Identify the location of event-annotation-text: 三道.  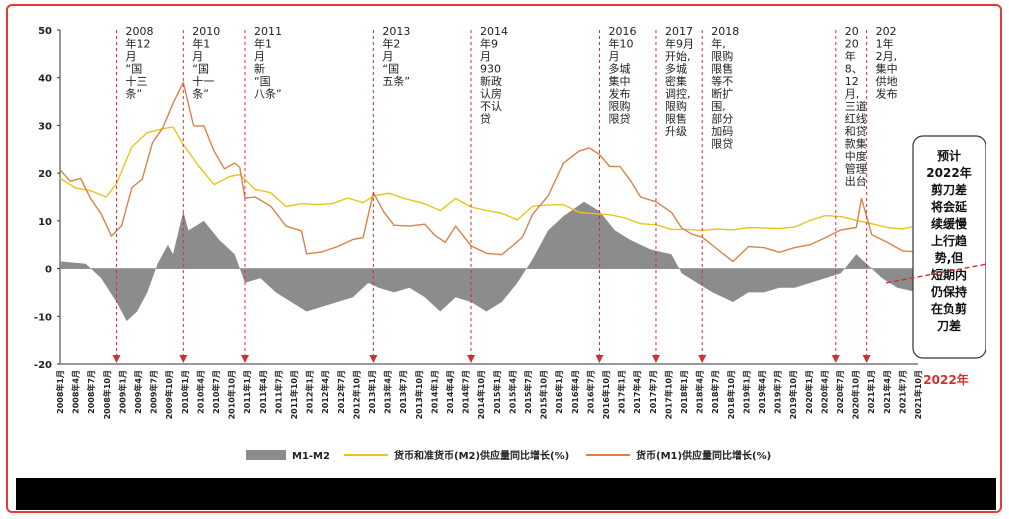
(856, 106).